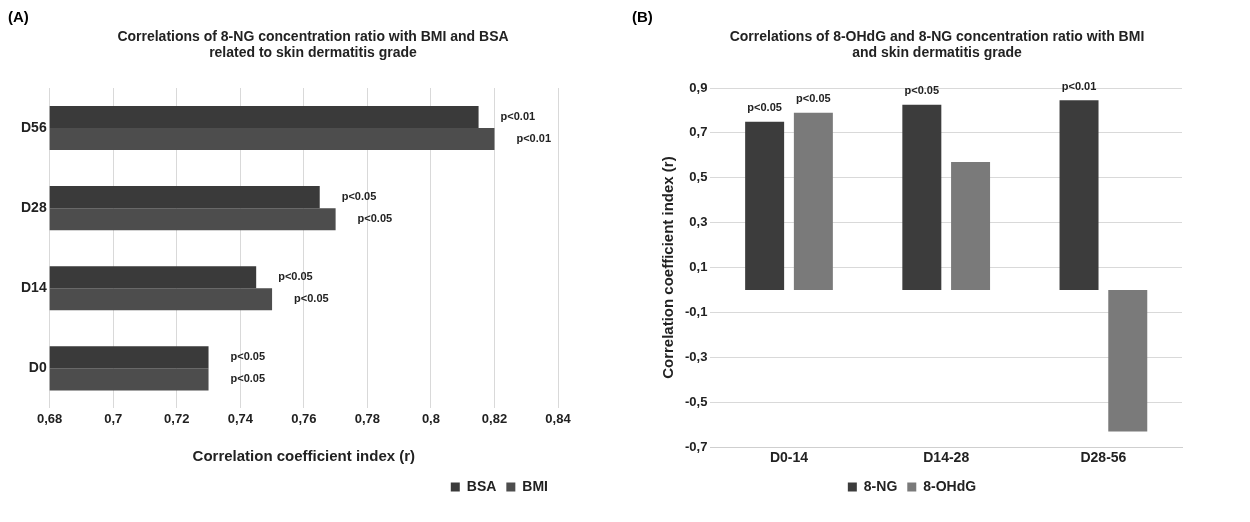  I want to click on chart-title: Correlations of 8-OHdG and 8-NG concentration ratio with BMI and skin dermatitis grade, so click(937, 45).